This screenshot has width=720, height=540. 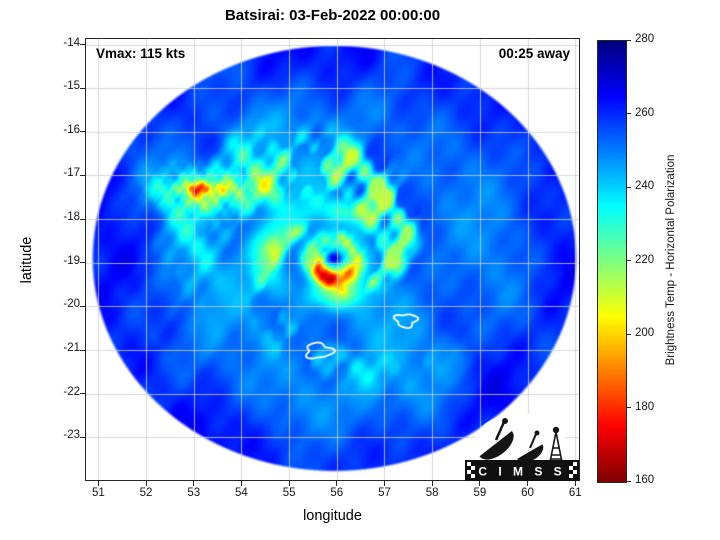 What do you see at coordinates (645, 186) in the screenshot?
I see `colorbar-tick-label: 240` at bounding box center [645, 186].